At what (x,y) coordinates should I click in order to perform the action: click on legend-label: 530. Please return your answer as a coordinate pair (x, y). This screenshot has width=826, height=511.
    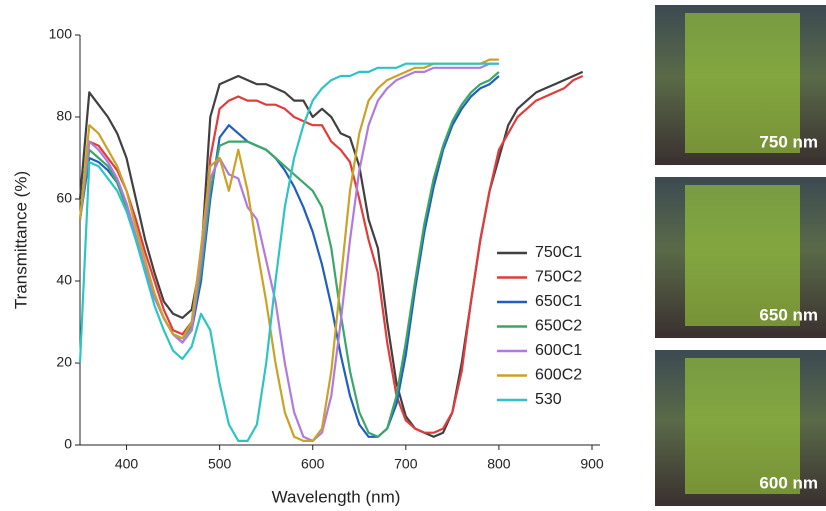
    Looking at the image, I should click on (548, 399).